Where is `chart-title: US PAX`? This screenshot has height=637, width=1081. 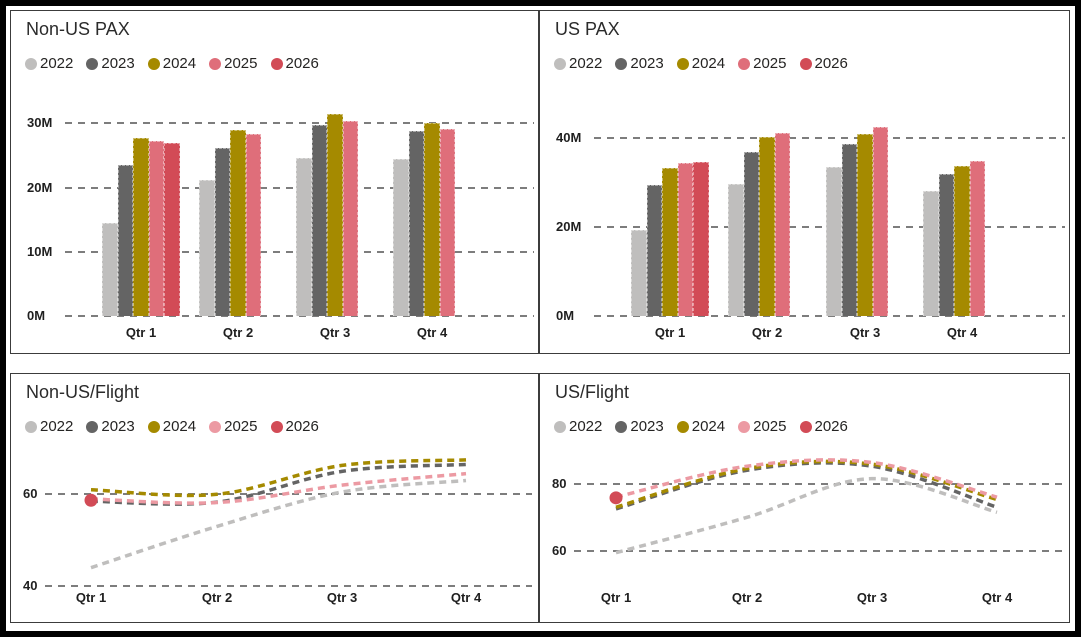
chart-title: US PAX is located at coordinates (587, 29).